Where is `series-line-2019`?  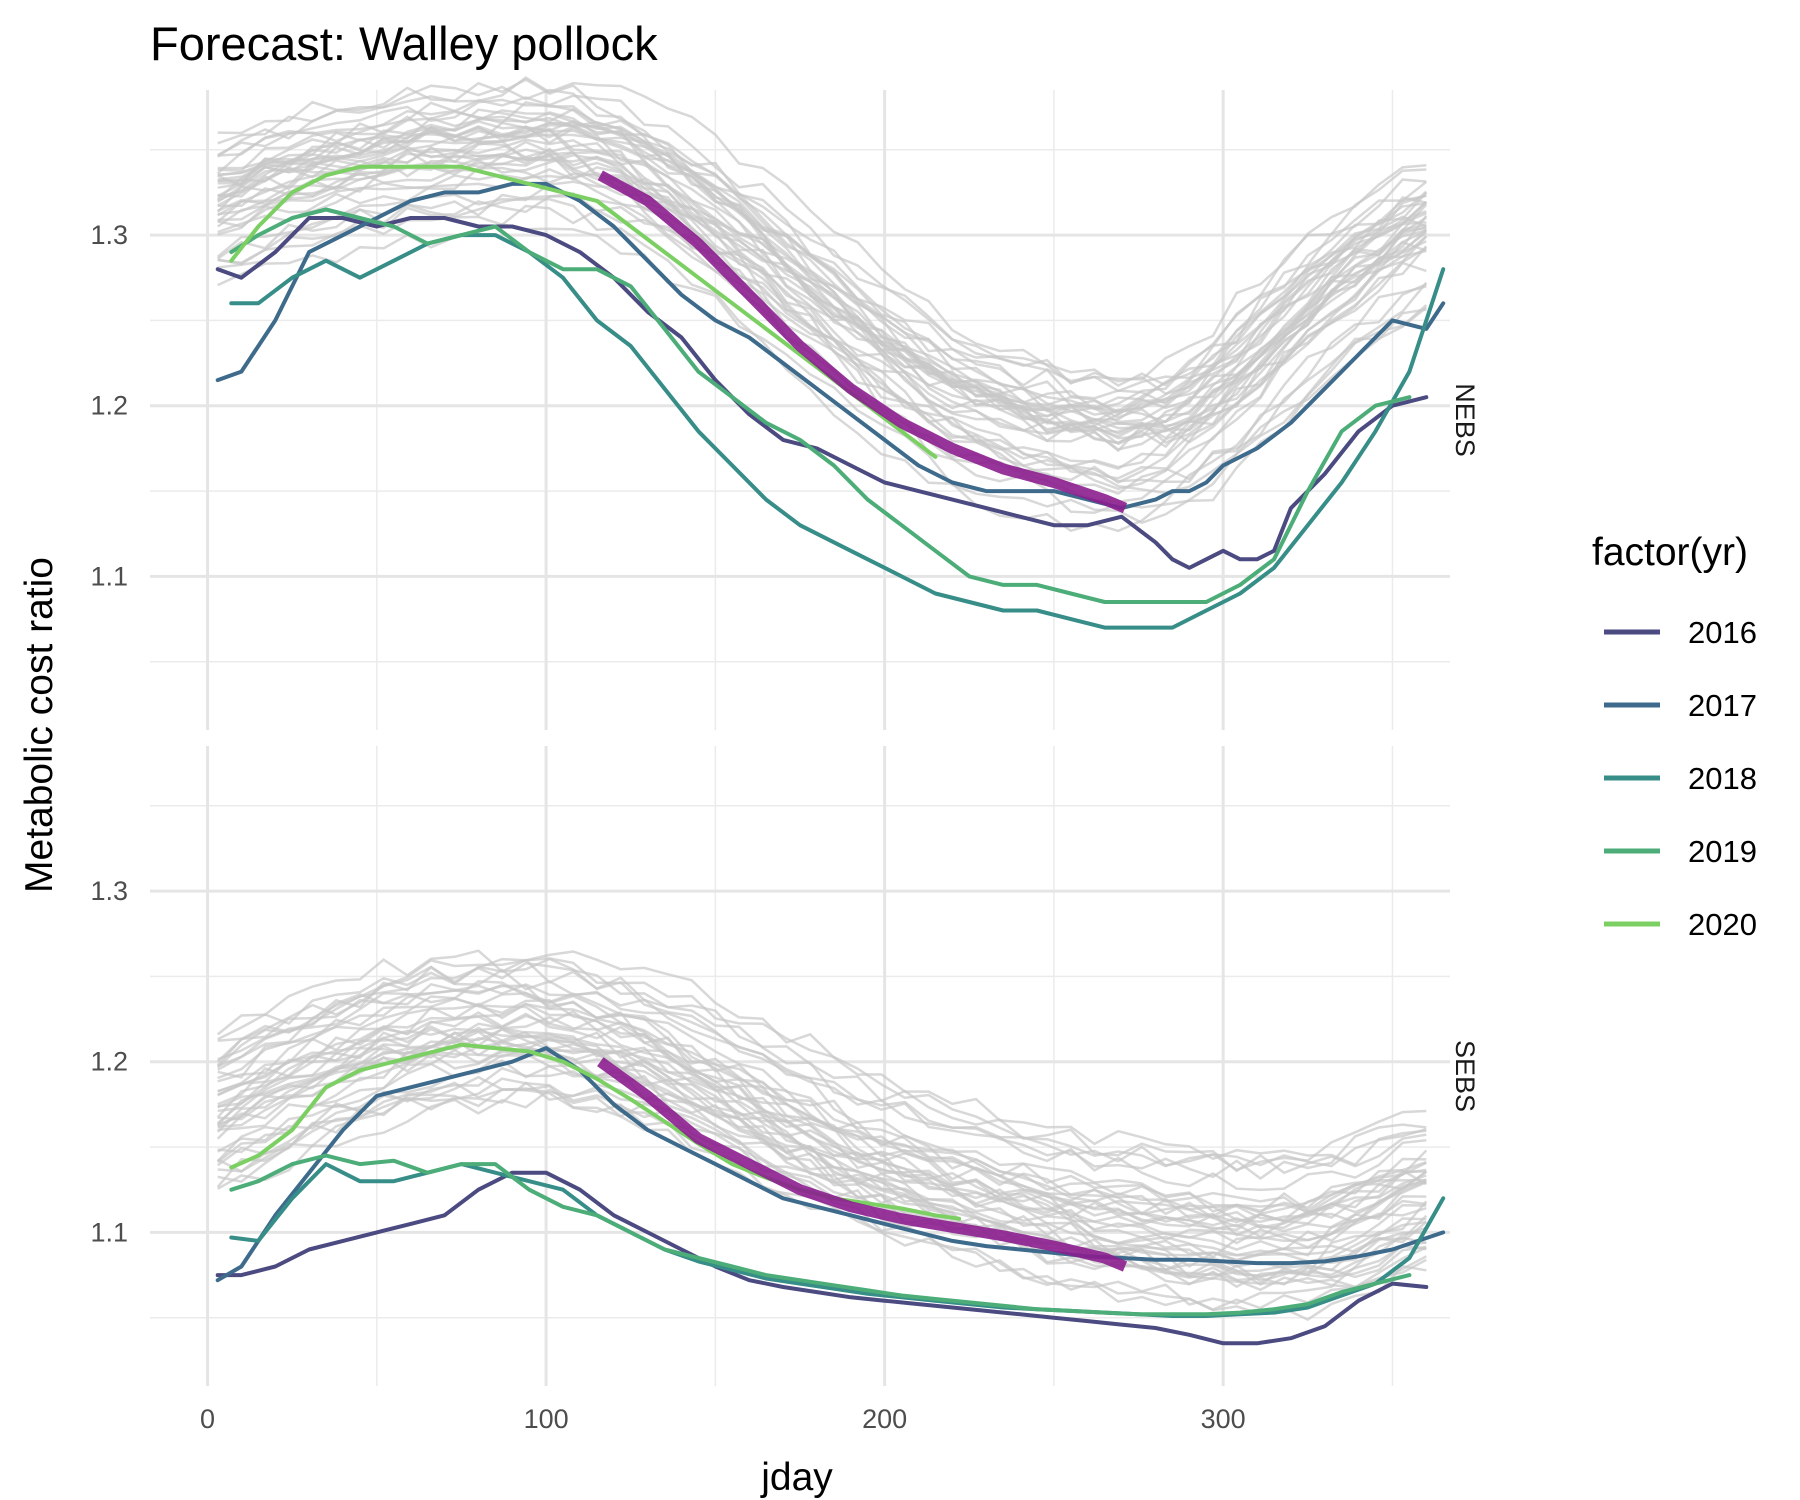 series-line-2019 is located at coordinates (820, 1235).